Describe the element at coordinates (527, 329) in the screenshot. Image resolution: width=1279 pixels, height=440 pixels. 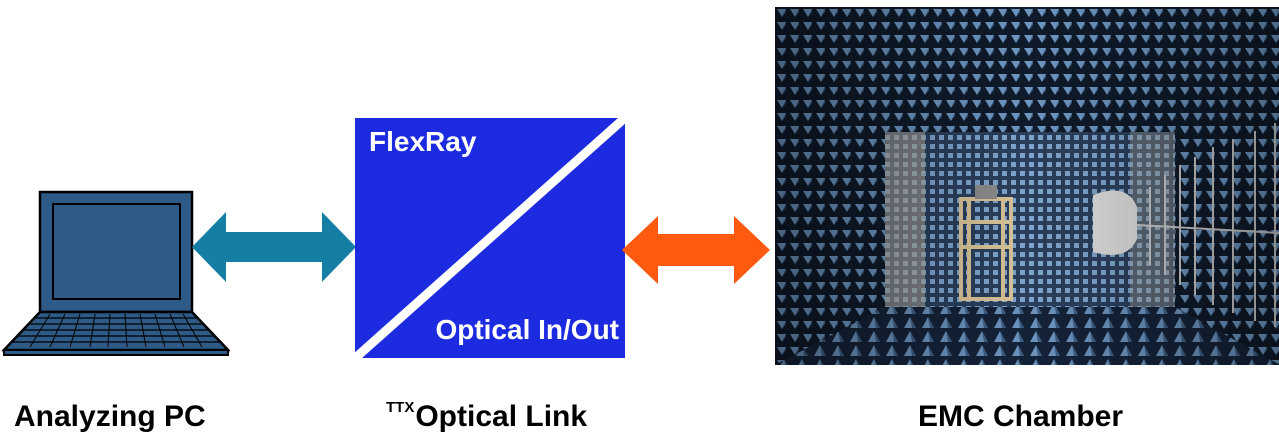
I see `device-bottom-label: Optical In/Out` at that location.